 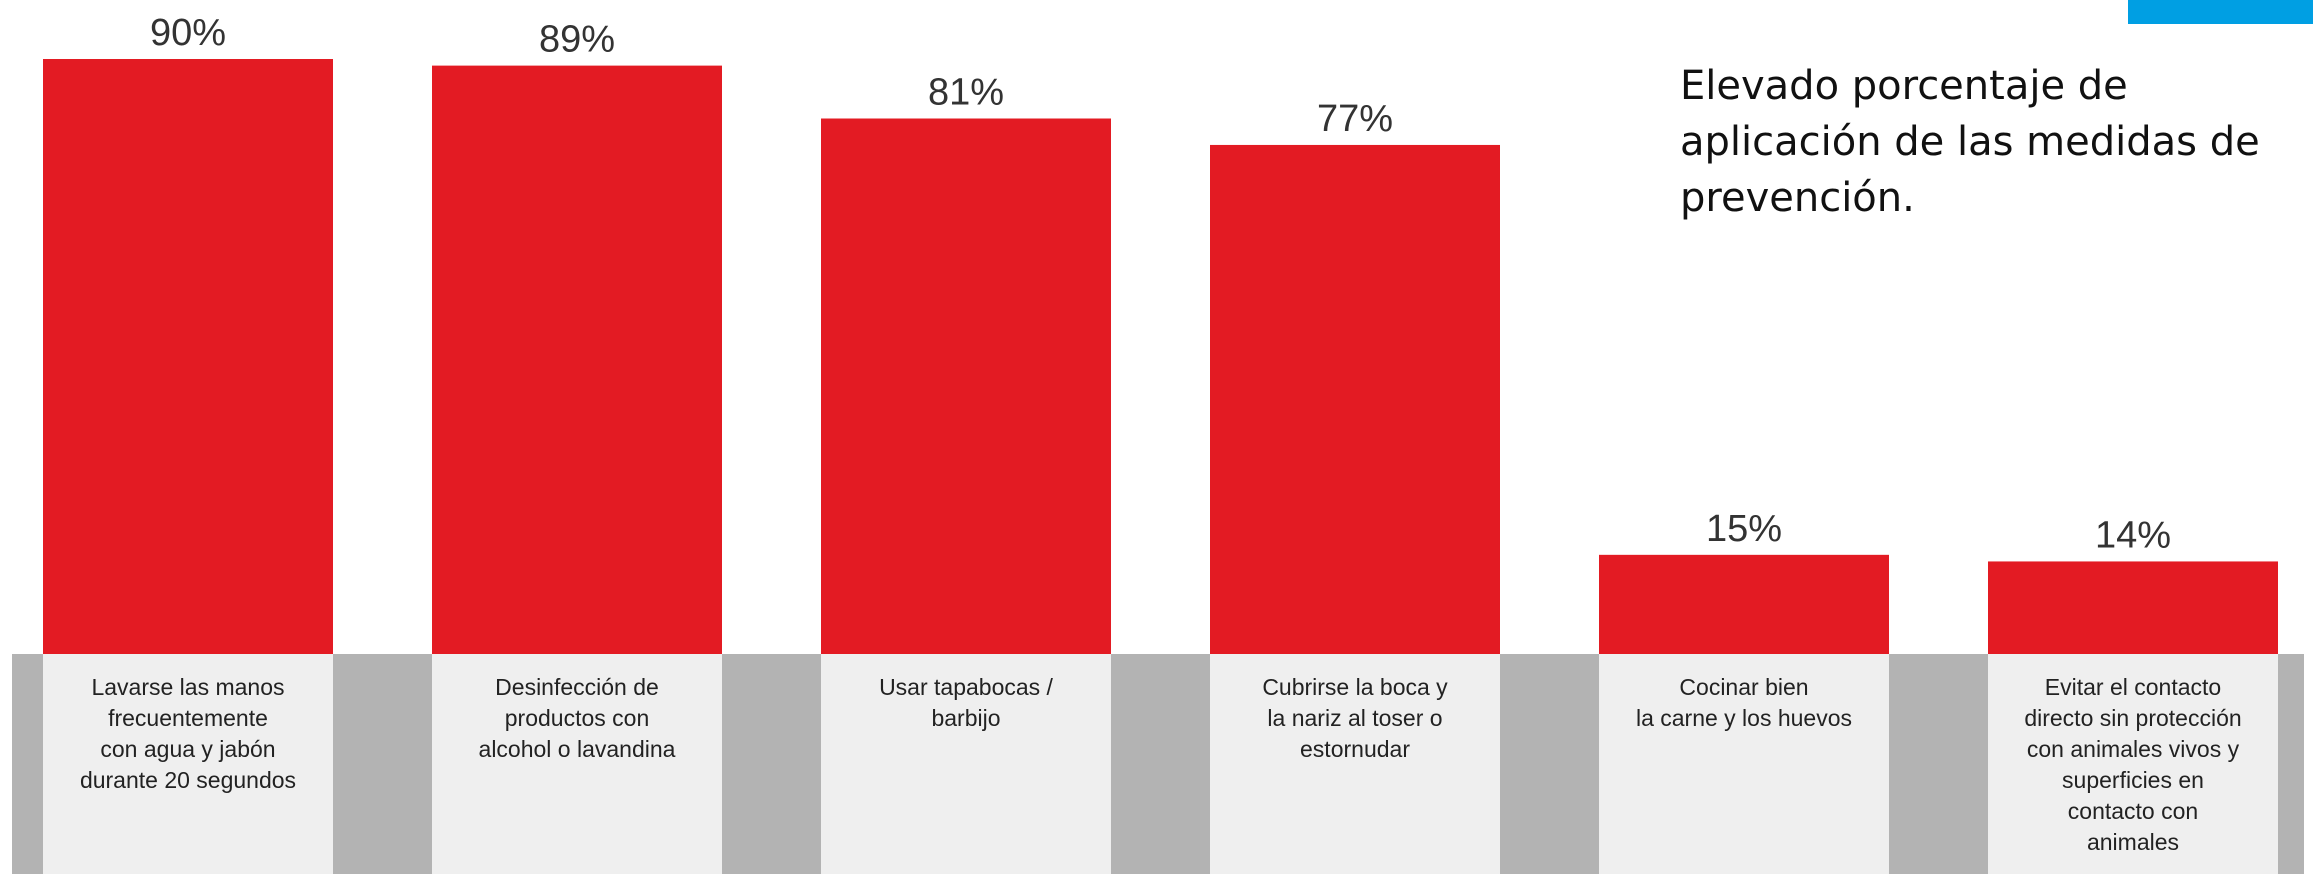 What do you see at coordinates (1744, 529) in the screenshot?
I see `value-label: 15%` at bounding box center [1744, 529].